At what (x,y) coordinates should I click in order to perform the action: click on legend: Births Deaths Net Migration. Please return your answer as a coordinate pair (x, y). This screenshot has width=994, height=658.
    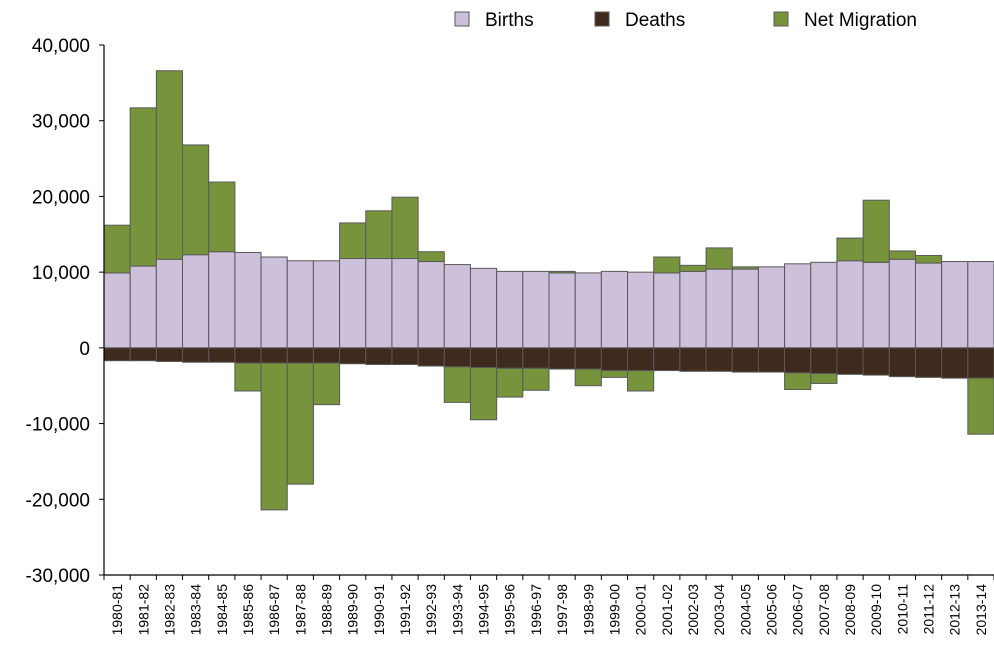
    Looking at the image, I should click on (685, 20).